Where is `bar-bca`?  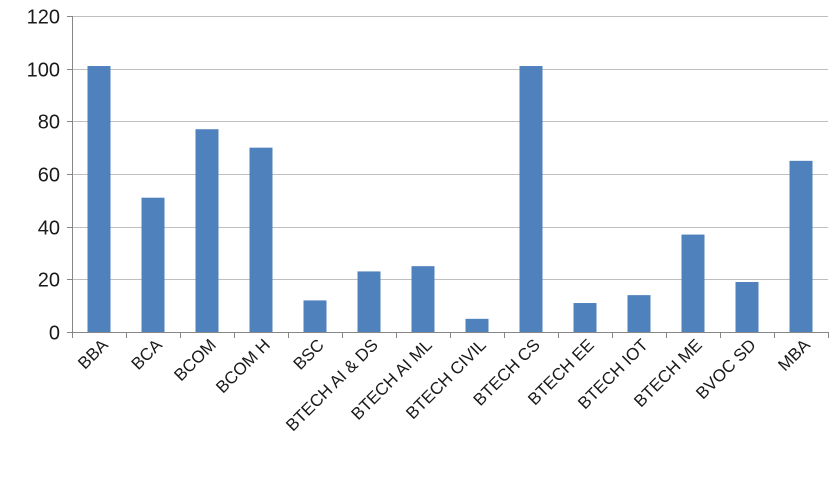 bar-bca is located at coordinates (153, 264).